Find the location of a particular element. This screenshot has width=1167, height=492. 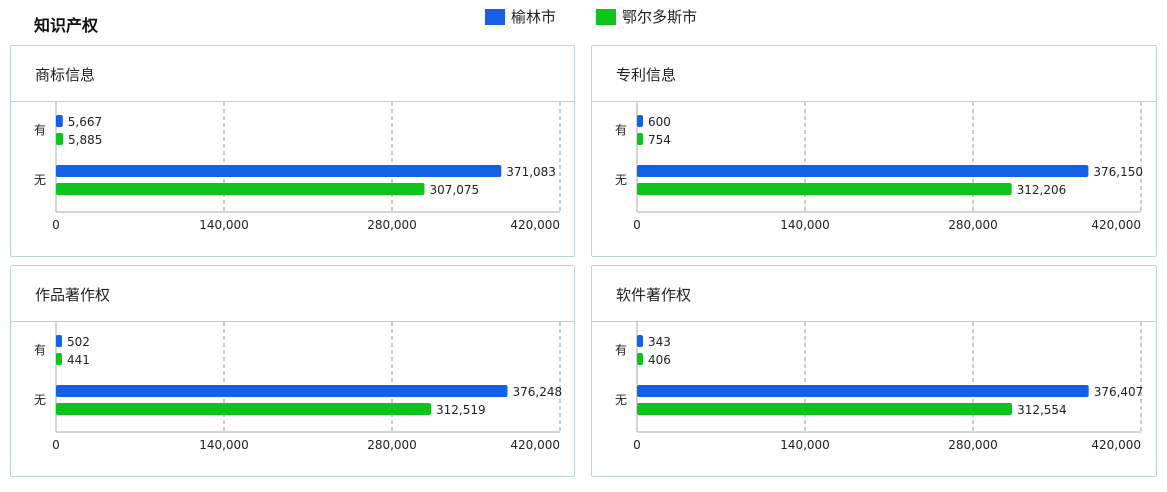

data-label: 376,150 is located at coordinates (1118, 172).